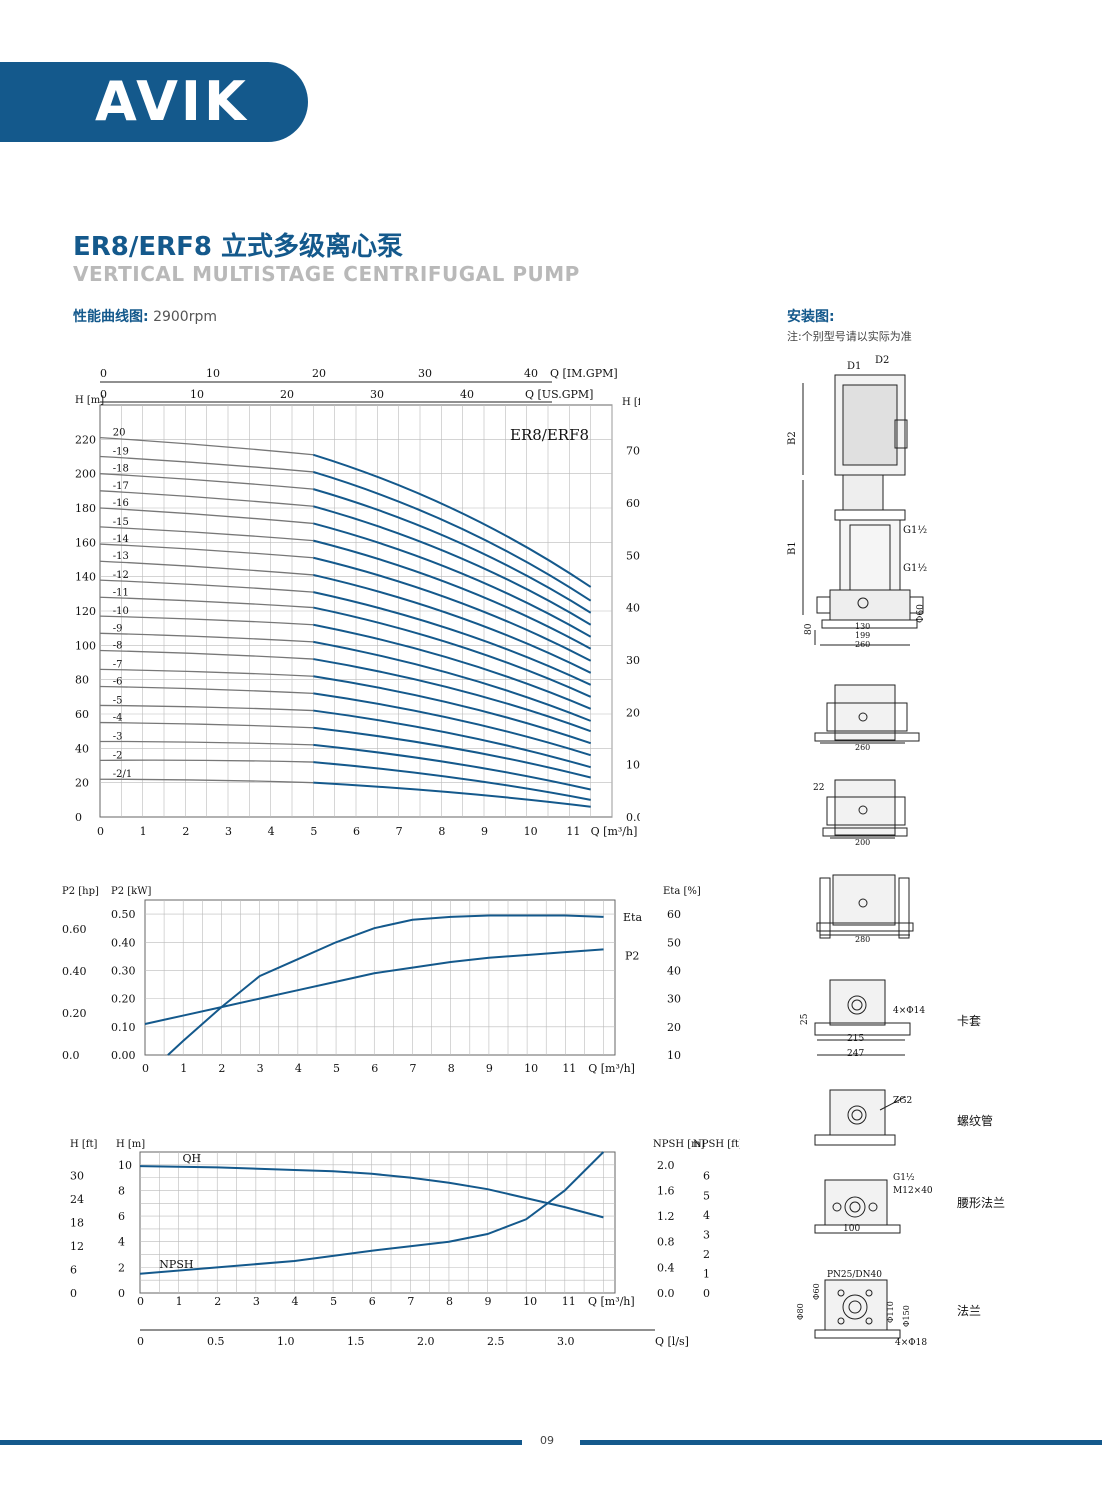 The height and width of the screenshot is (1496, 1102). Describe the element at coordinates (103, 373) in the screenshot. I see `top-tick-1: 0` at that location.